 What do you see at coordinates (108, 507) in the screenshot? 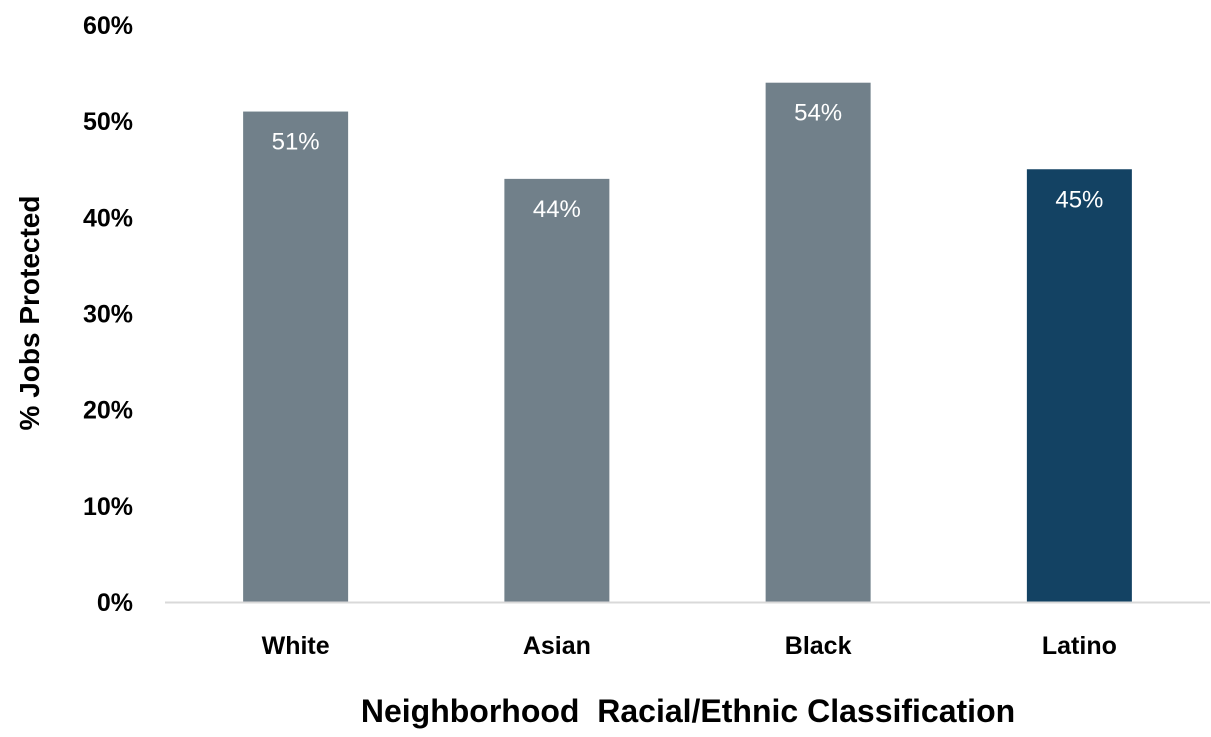
I see `y-tick-label: 10%` at bounding box center [108, 507].